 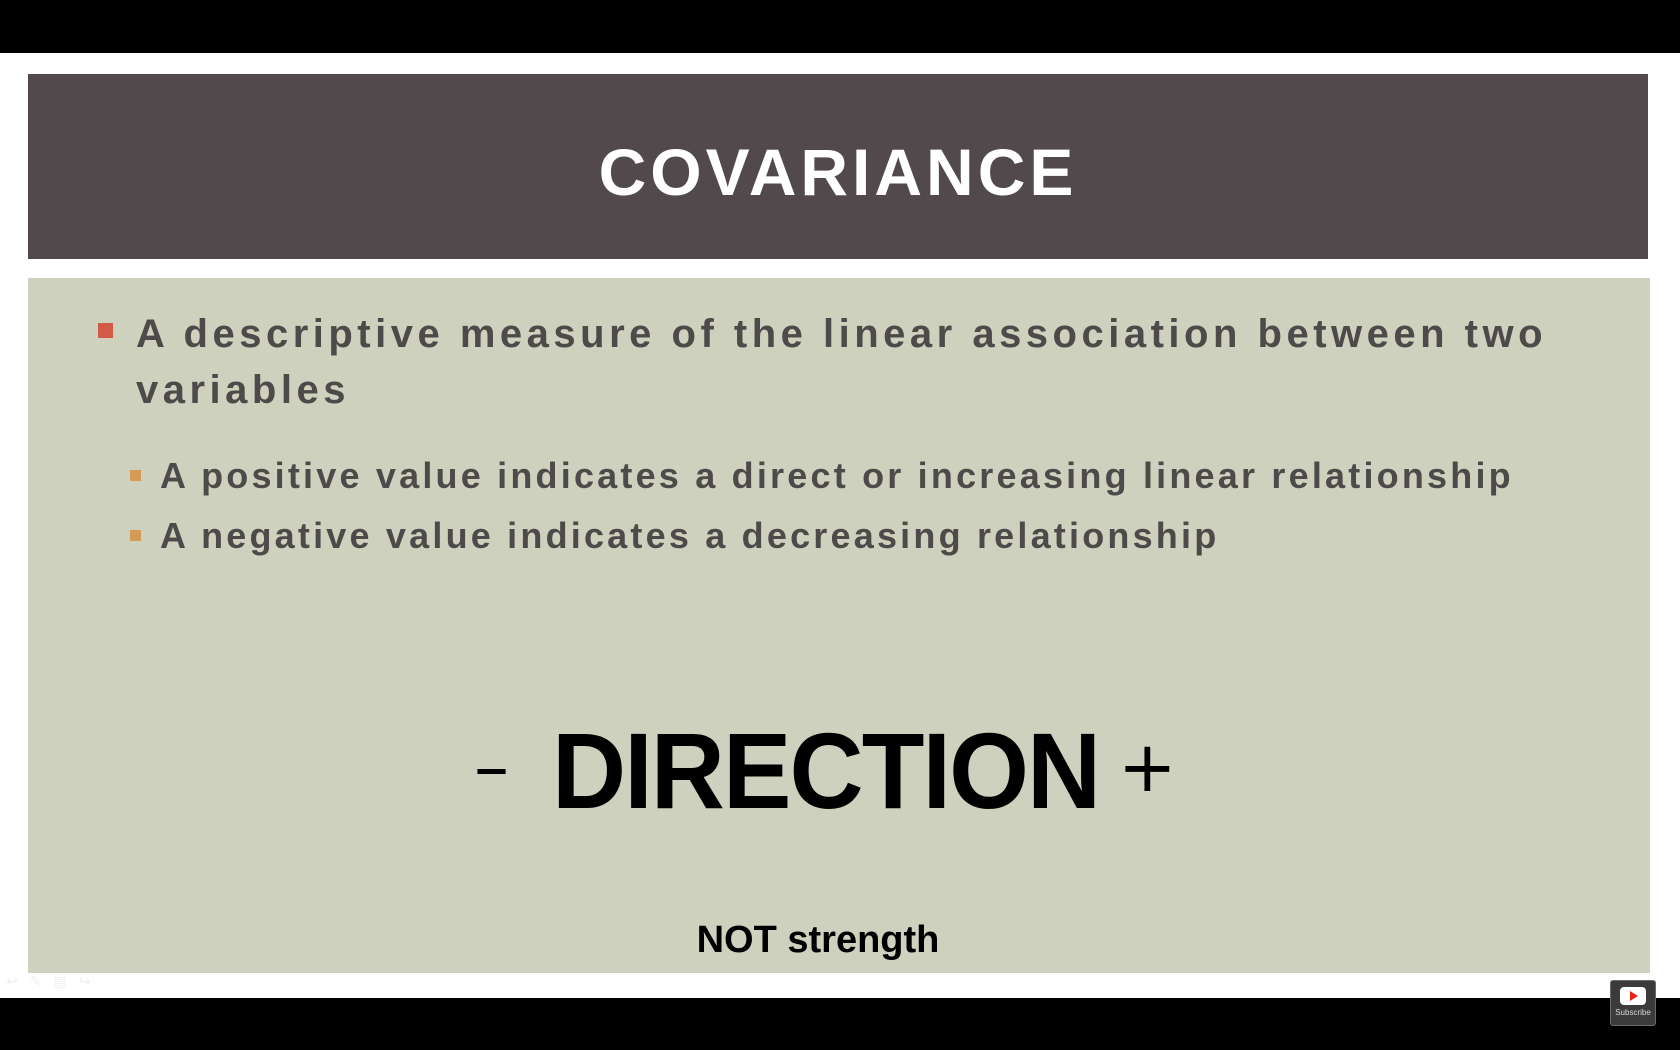 I want to click on direction-row: – DIRECTION +, so click(x=840, y=769).